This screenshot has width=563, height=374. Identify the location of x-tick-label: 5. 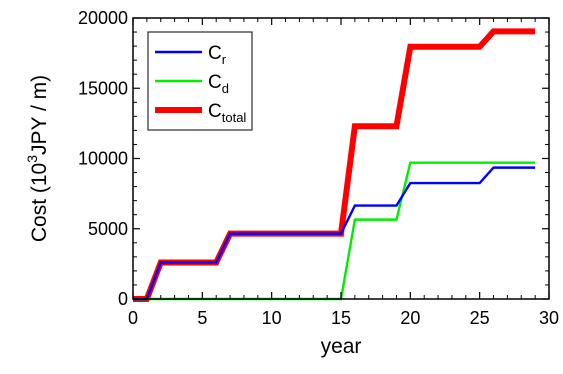
(202, 318).